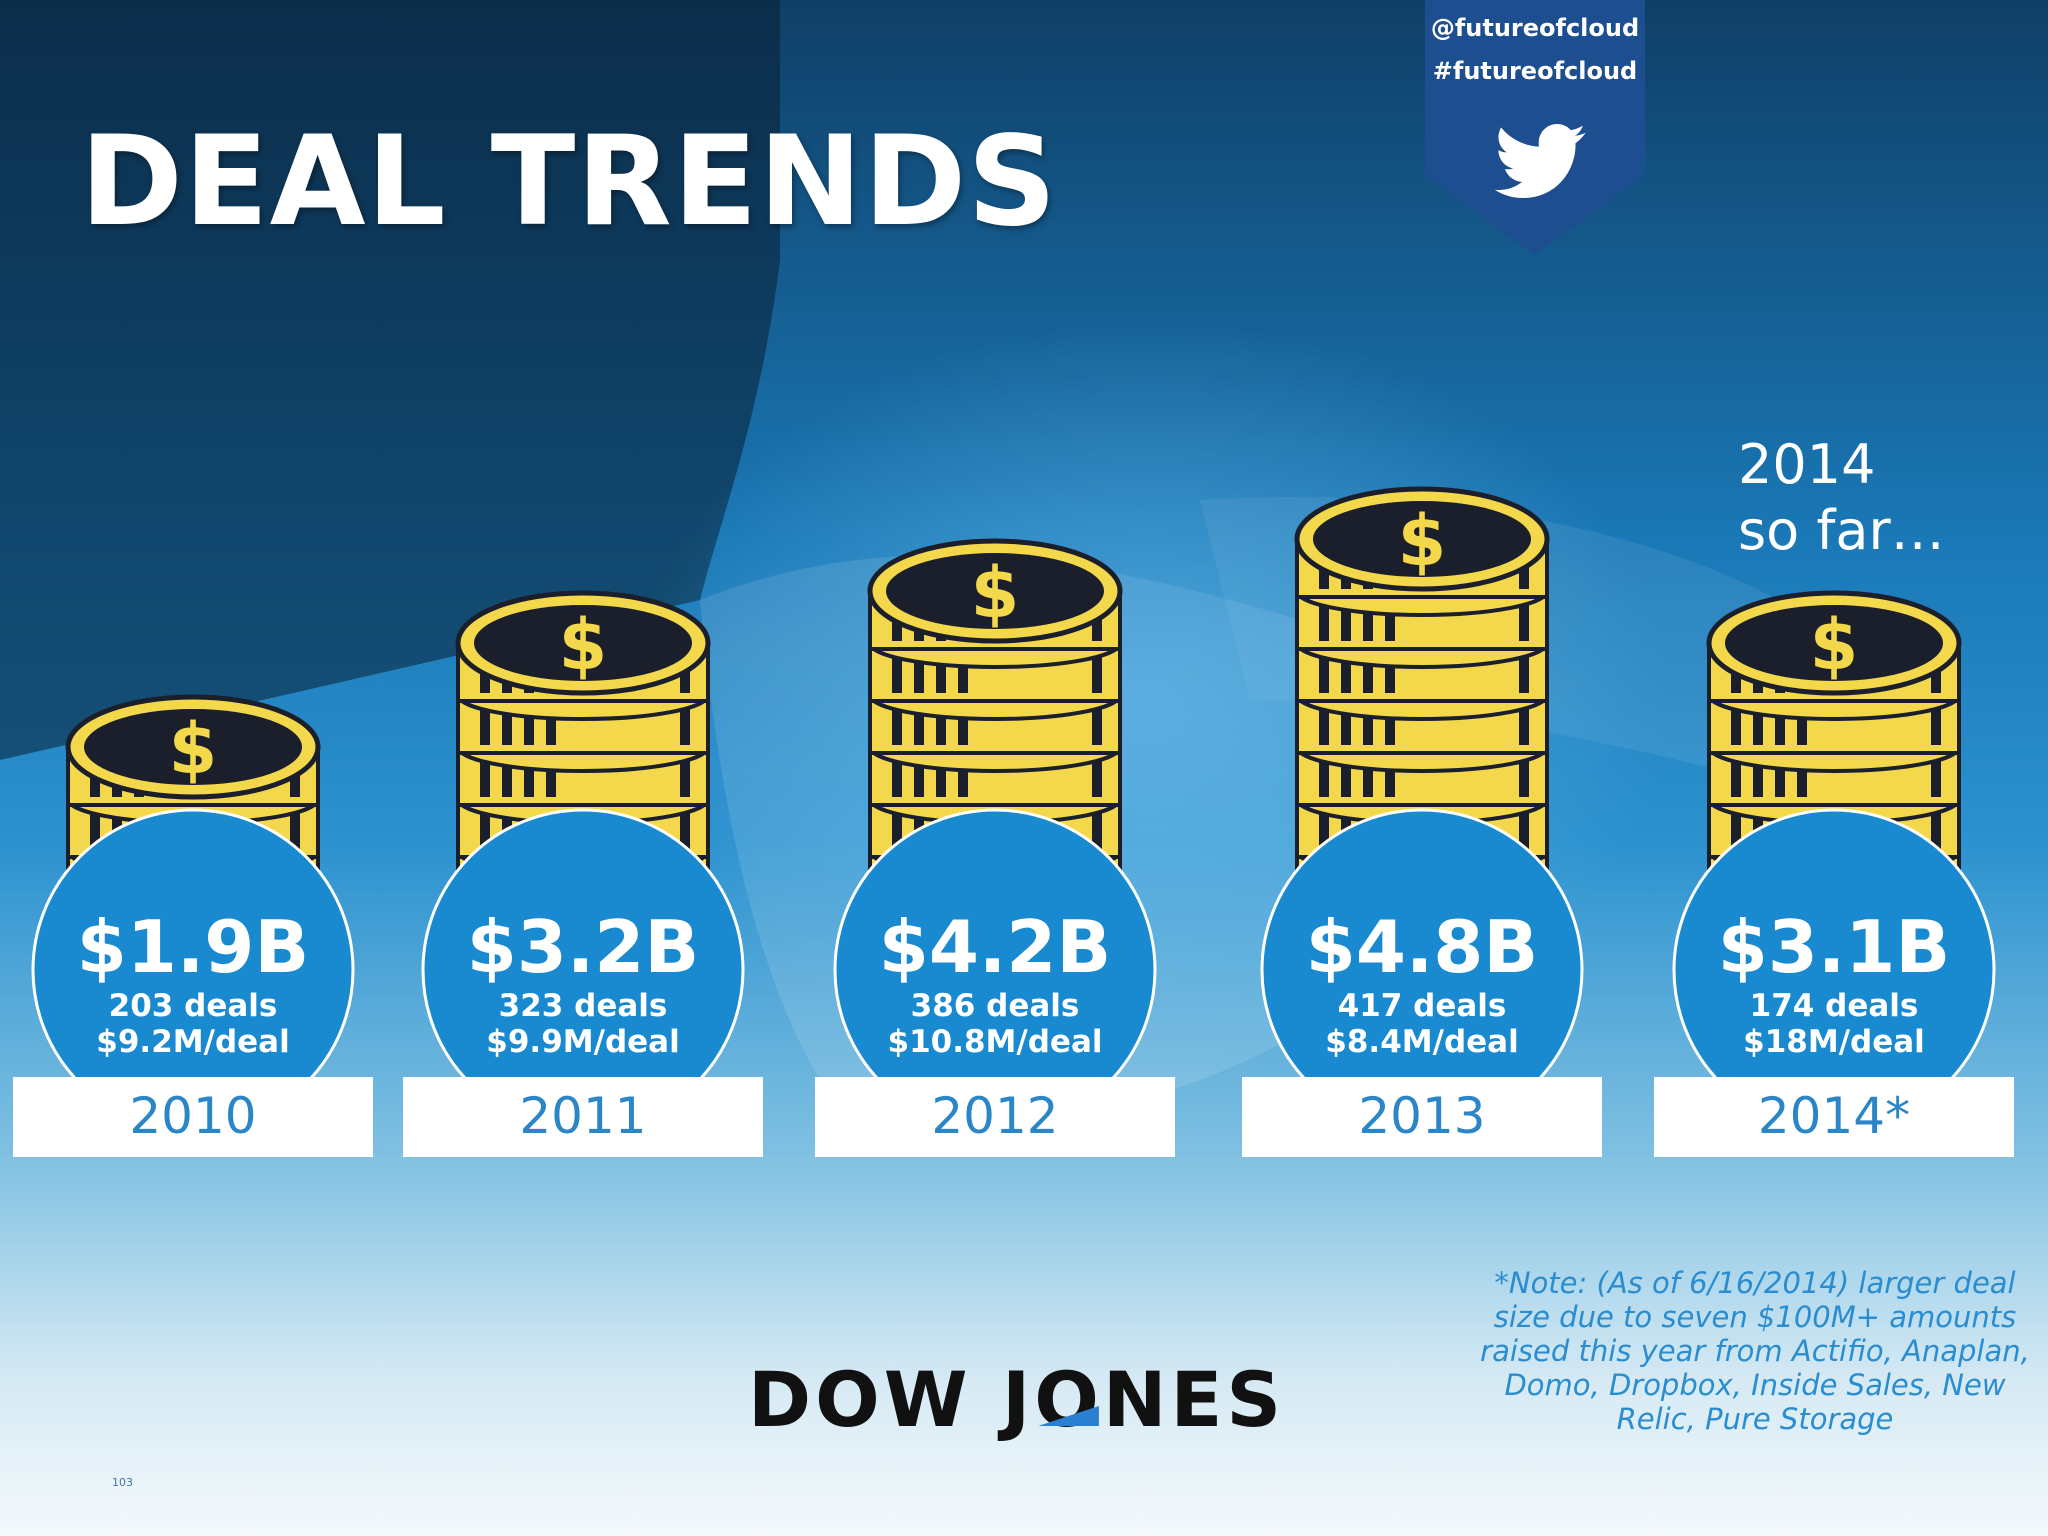 This screenshot has height=1536, width=2048. Describe the element at coordinates (1421, 1042) in the screenshot. I see `per-deal-label: $8.4M/deal` at that location.